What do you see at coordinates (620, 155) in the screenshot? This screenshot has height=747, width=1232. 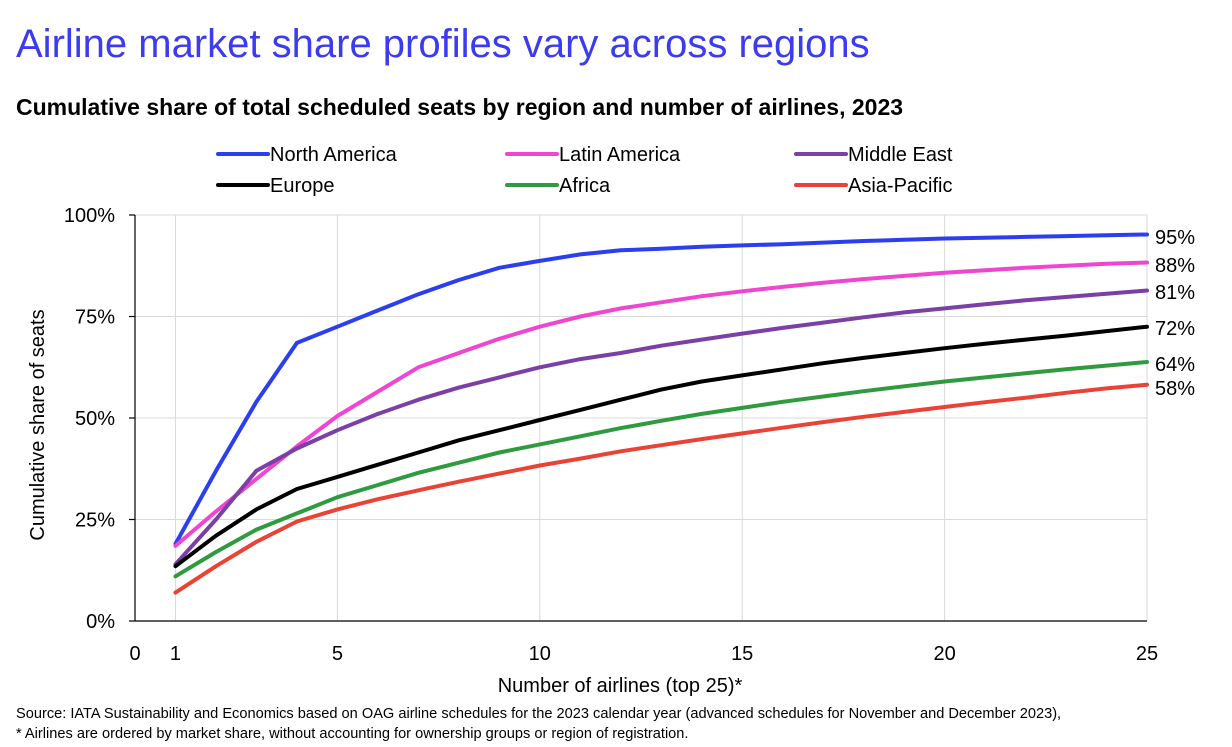 I see `legend-label: Latin America` at bounding box center [620, 155].